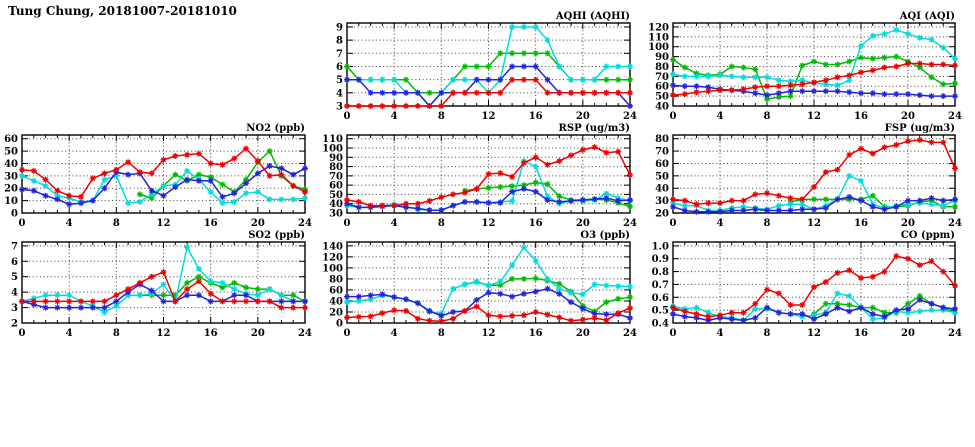 Image resolution: width=975 pixels, height=447 pixels. Describe the element at coordinates (660, 311) in the screenshot. I see `svg-text: 0.5` at that location.